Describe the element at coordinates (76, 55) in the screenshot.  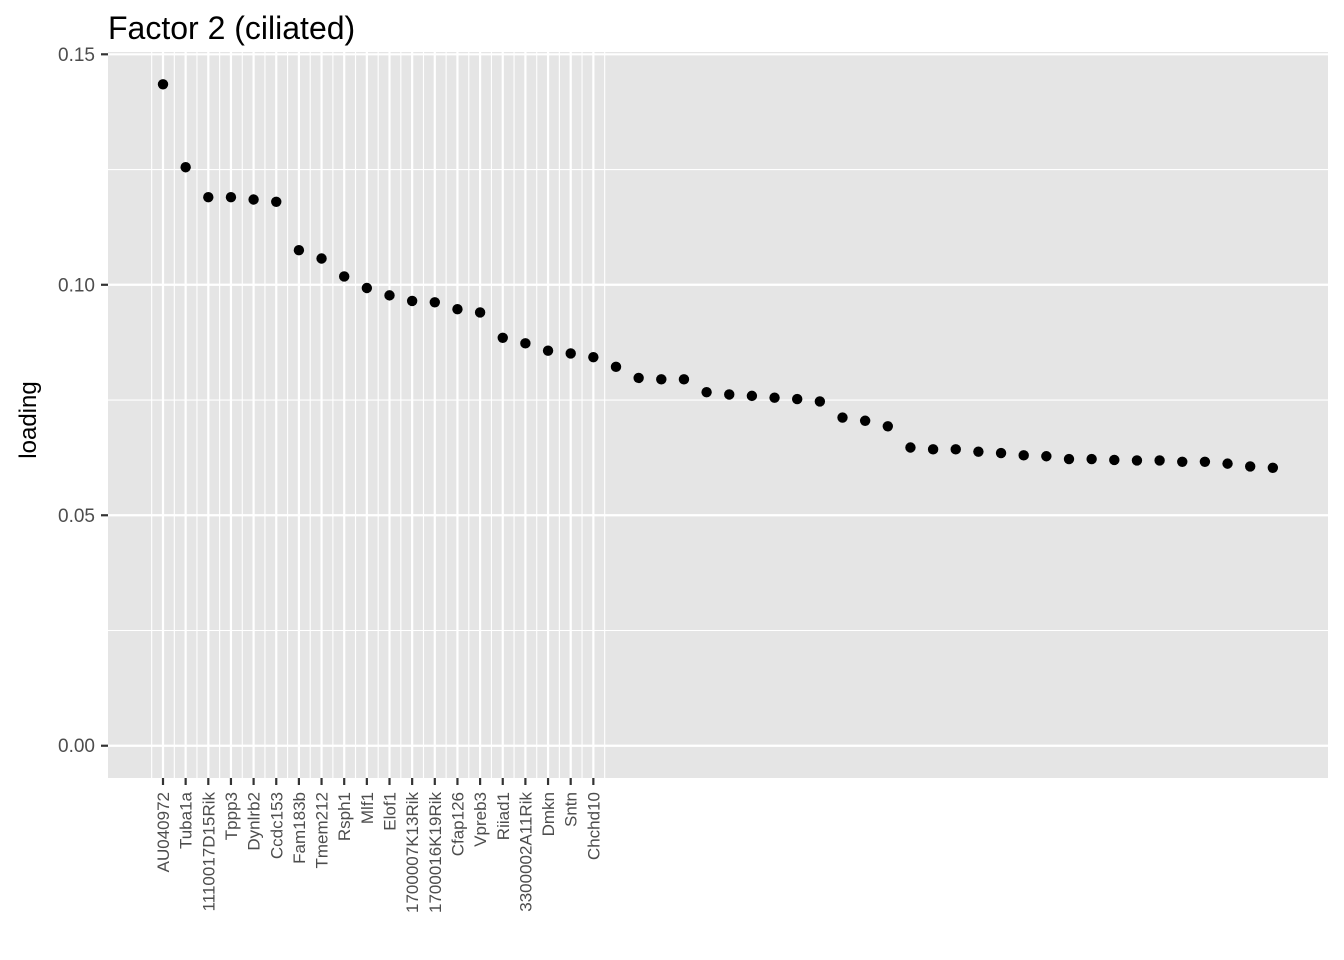
I see `y-tick-label: 0.15` at that location.